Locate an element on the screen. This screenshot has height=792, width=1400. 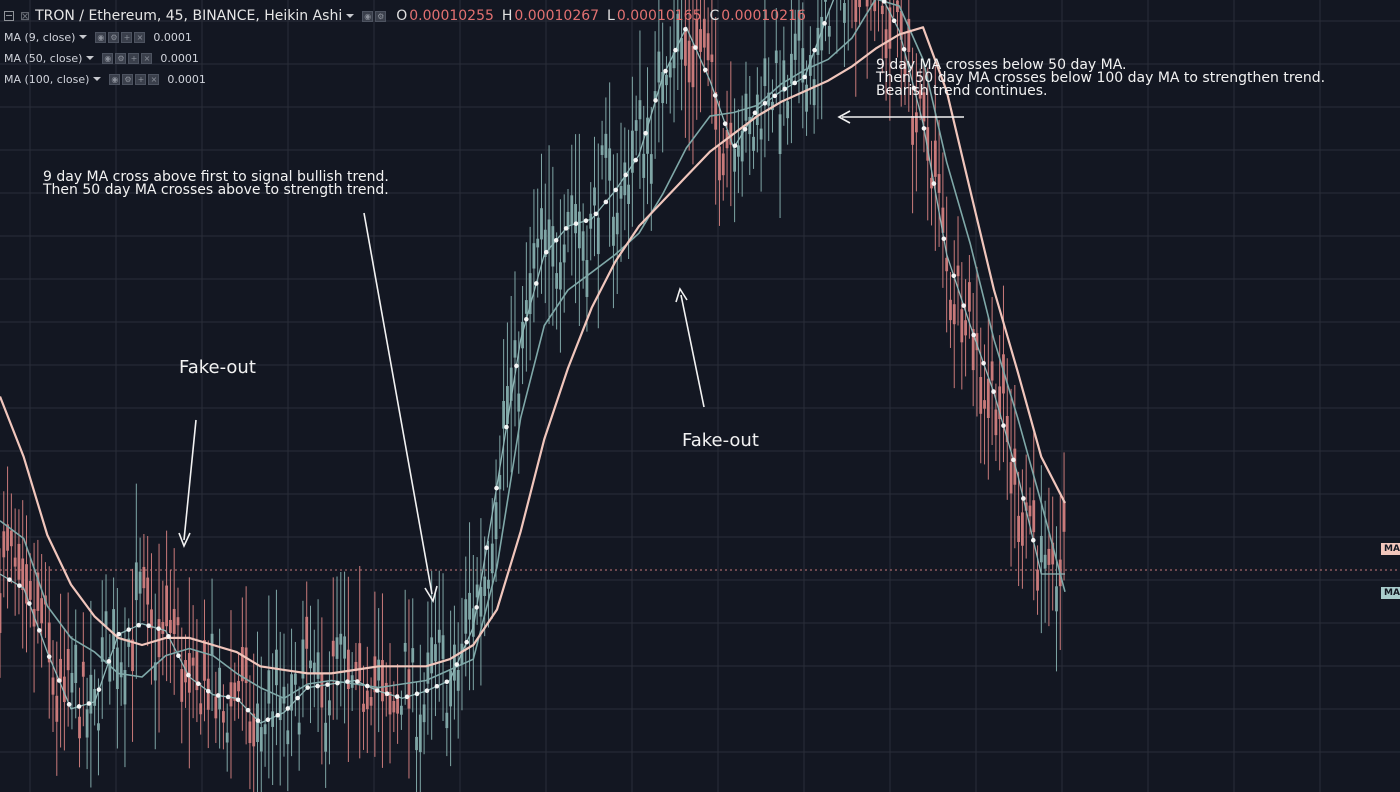
indicator-label: MA (50, close) is located at coordinates (43, 58).